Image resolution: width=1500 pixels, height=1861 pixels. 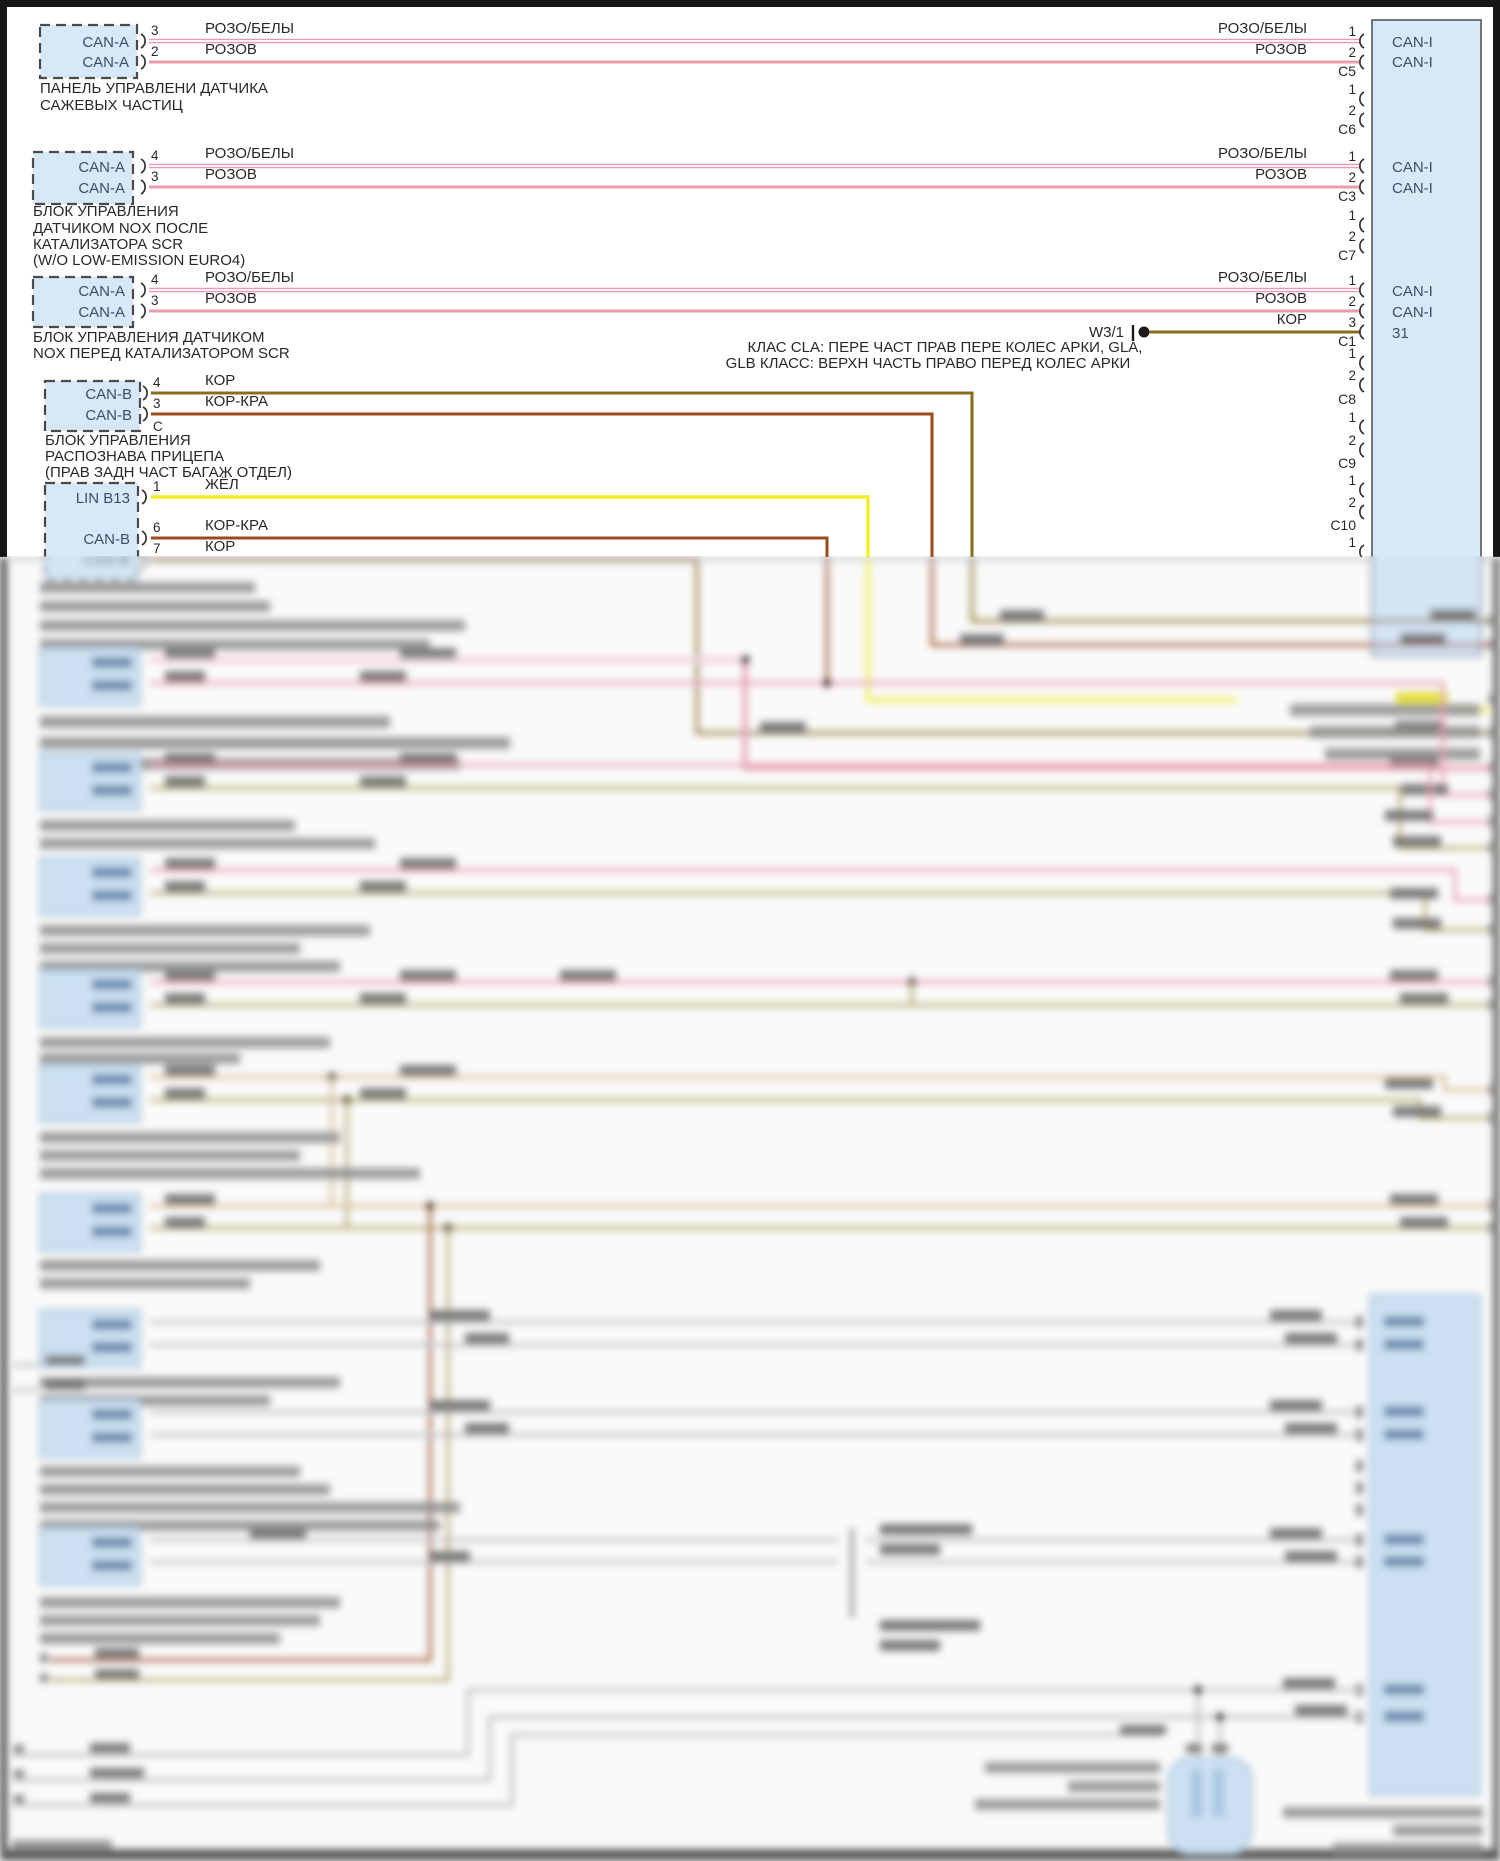 I want to click on component-caption: БЛОК УПРАВЛЕНИЯ ДАТЧИКОМ, so click(x=149, y=337).